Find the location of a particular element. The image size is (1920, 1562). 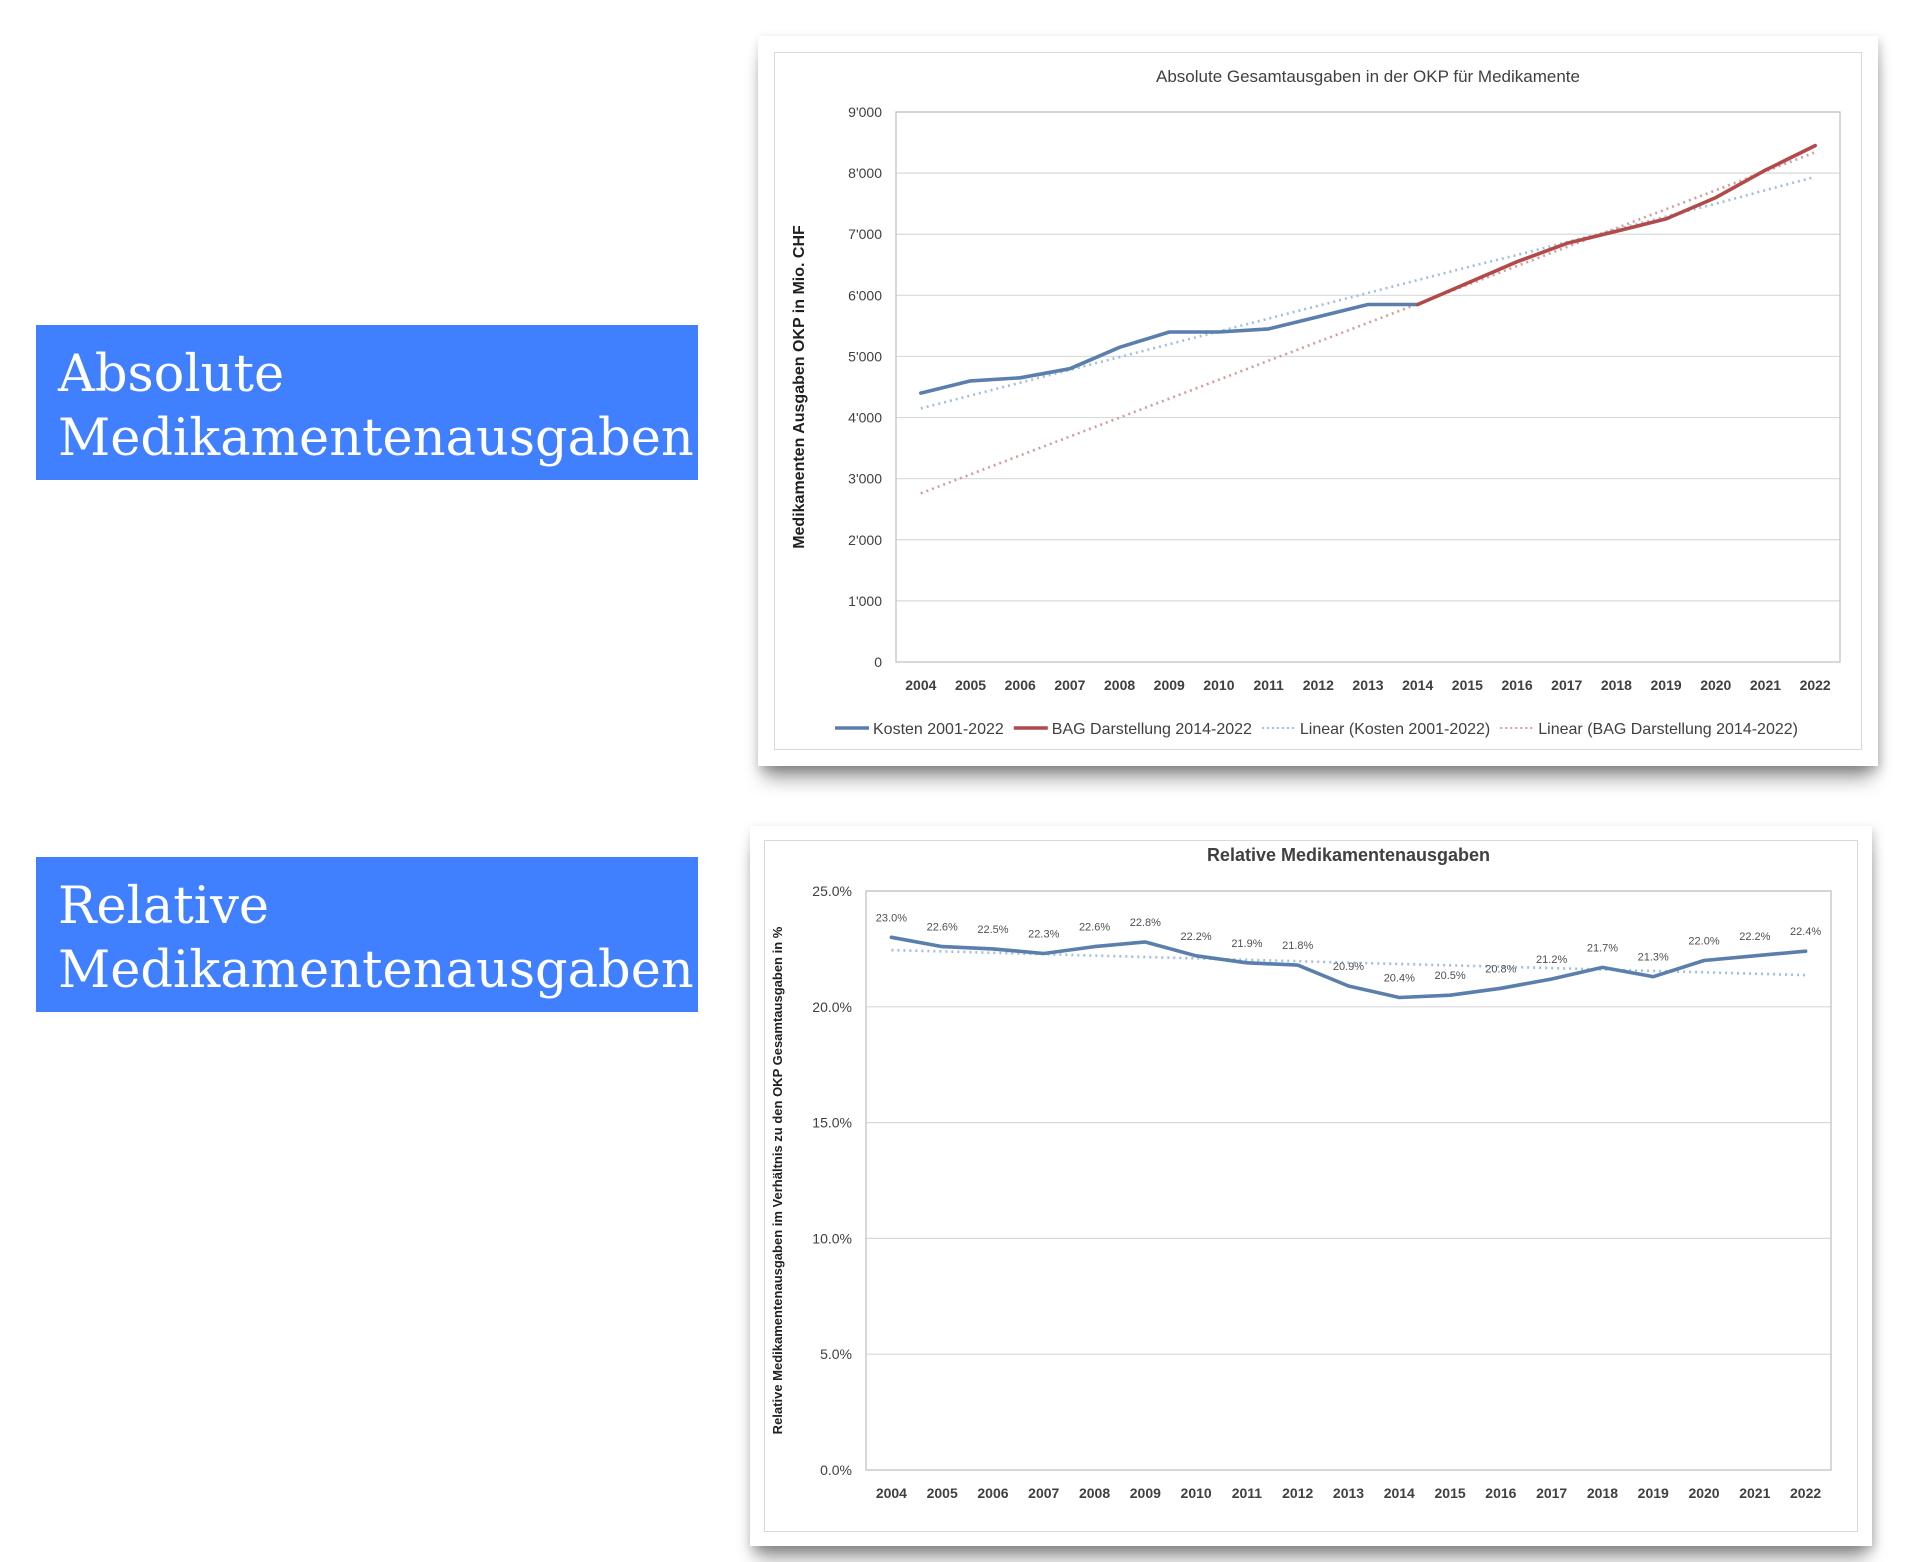

legend-entry: Kosten 2001-2022 is located at coordinates (938, 729).